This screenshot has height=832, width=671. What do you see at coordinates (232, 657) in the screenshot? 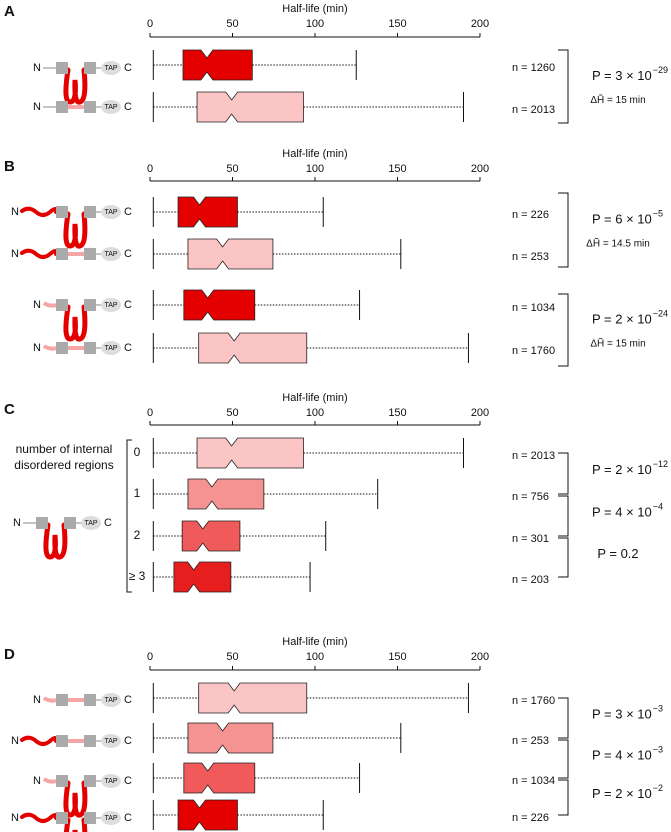
I see `x-tick-label: 50` at bounding box center [232, 657].